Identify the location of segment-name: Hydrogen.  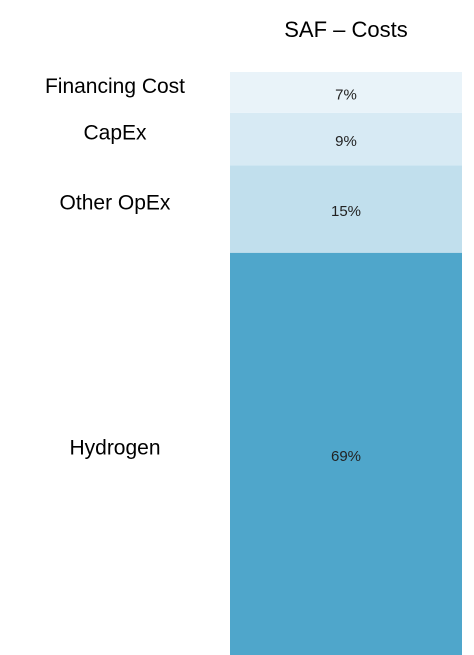
(114, 447).